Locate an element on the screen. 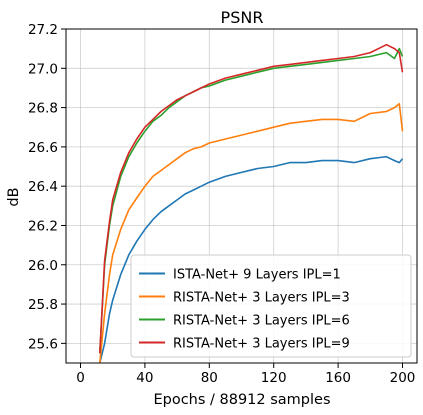 Image resolution: width=423 pixels, height=415 pixels. y-tick-label: 26.4 is located at coordinates (43, 187).